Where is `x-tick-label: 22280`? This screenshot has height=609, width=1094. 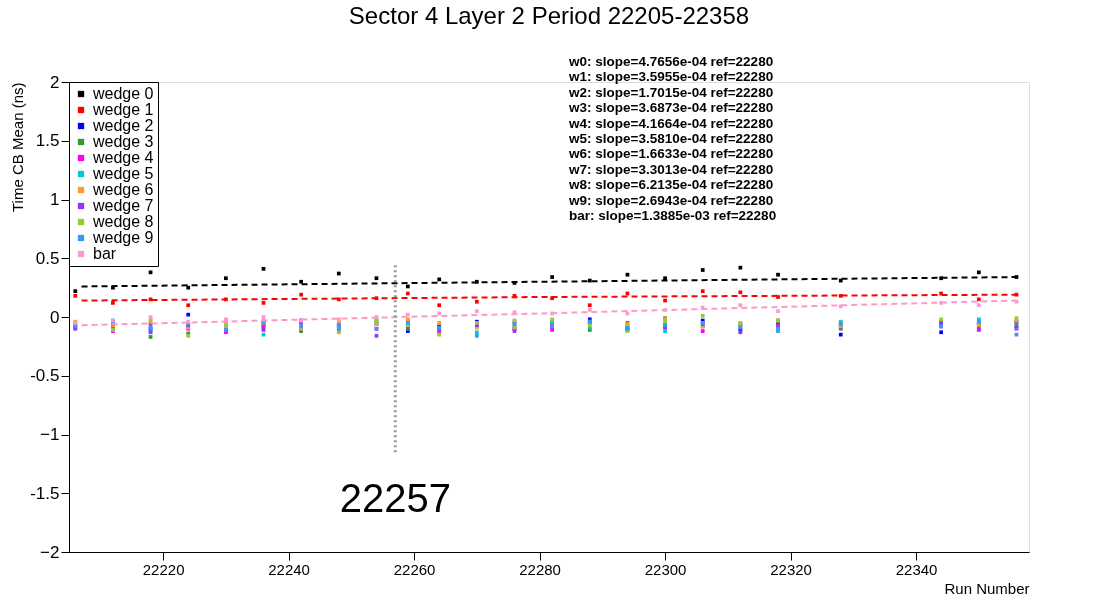 x-tick-label: 22280 is located at coordinates (540, 569).